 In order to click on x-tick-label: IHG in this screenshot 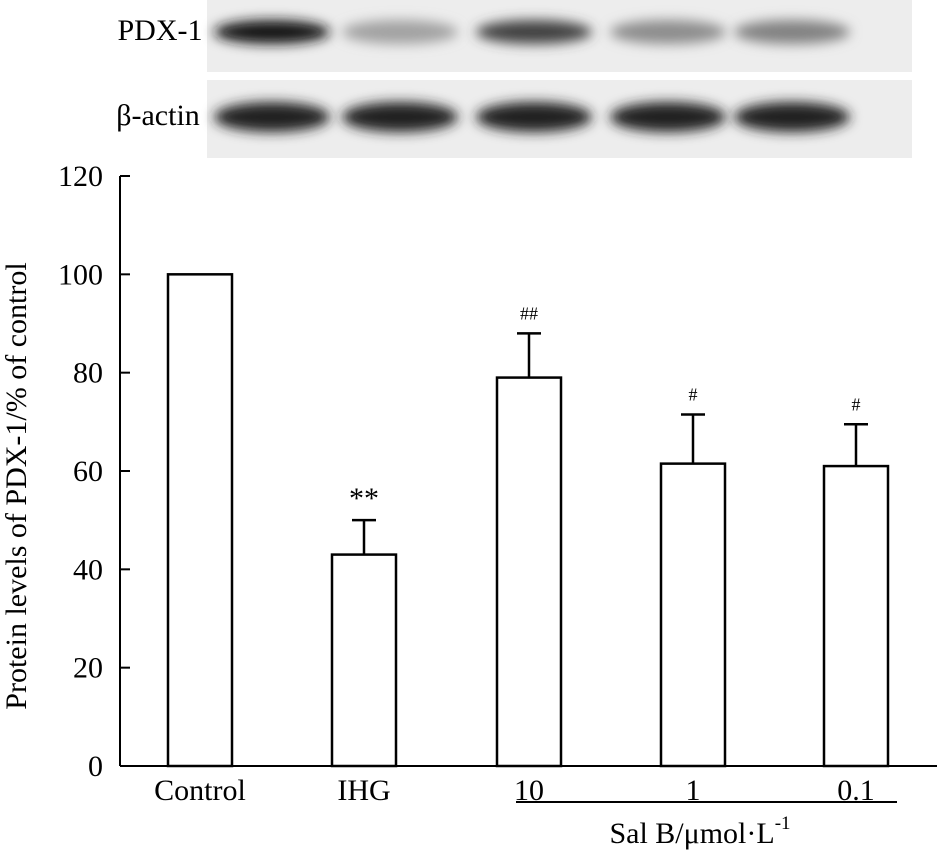, I will do `click(363, 790)`.